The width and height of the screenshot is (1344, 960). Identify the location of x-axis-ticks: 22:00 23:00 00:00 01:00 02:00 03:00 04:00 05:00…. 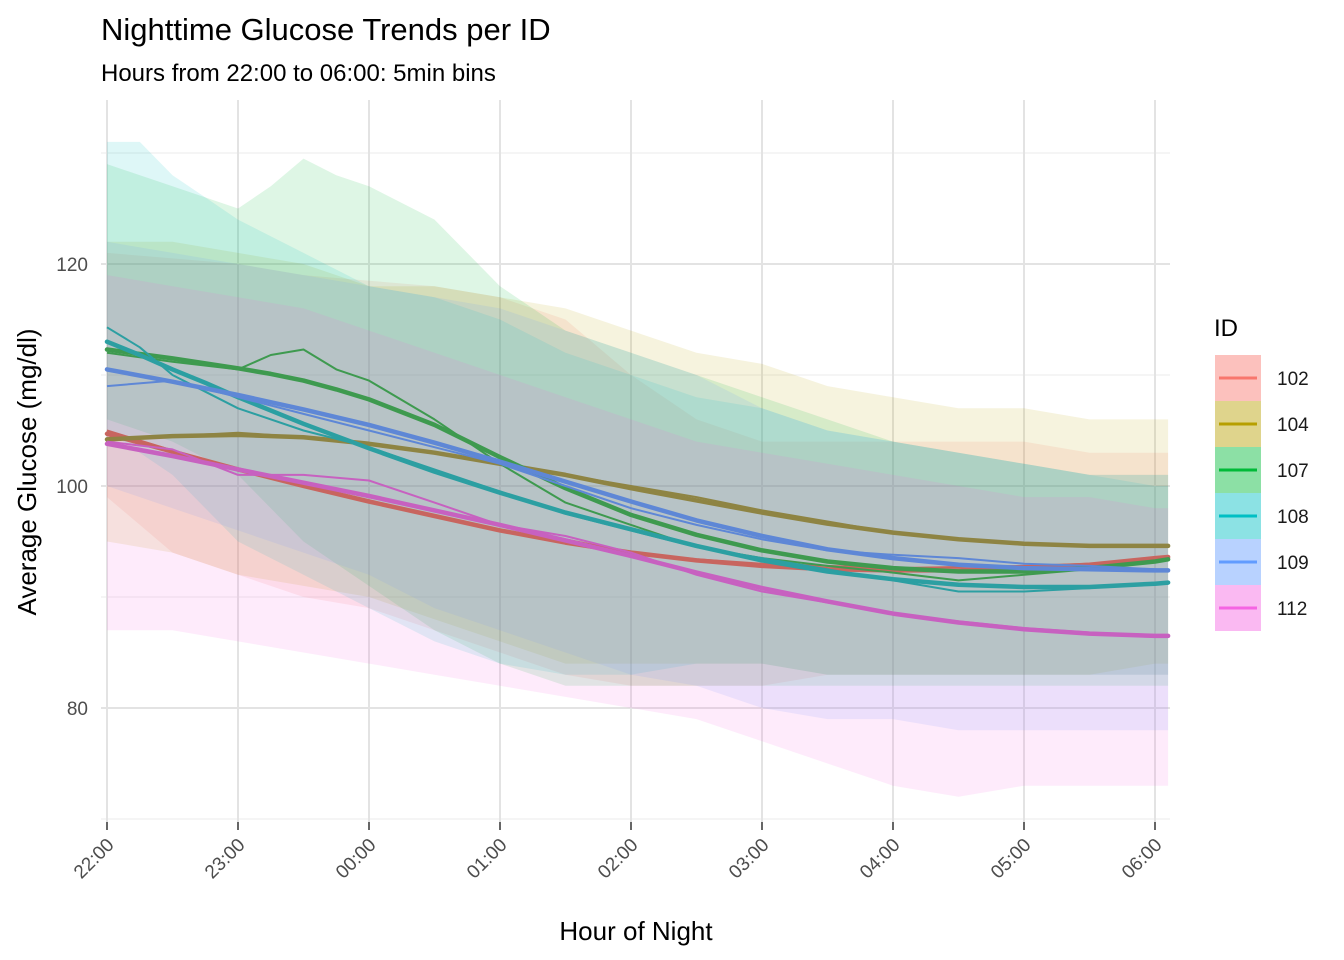
(618, 852).